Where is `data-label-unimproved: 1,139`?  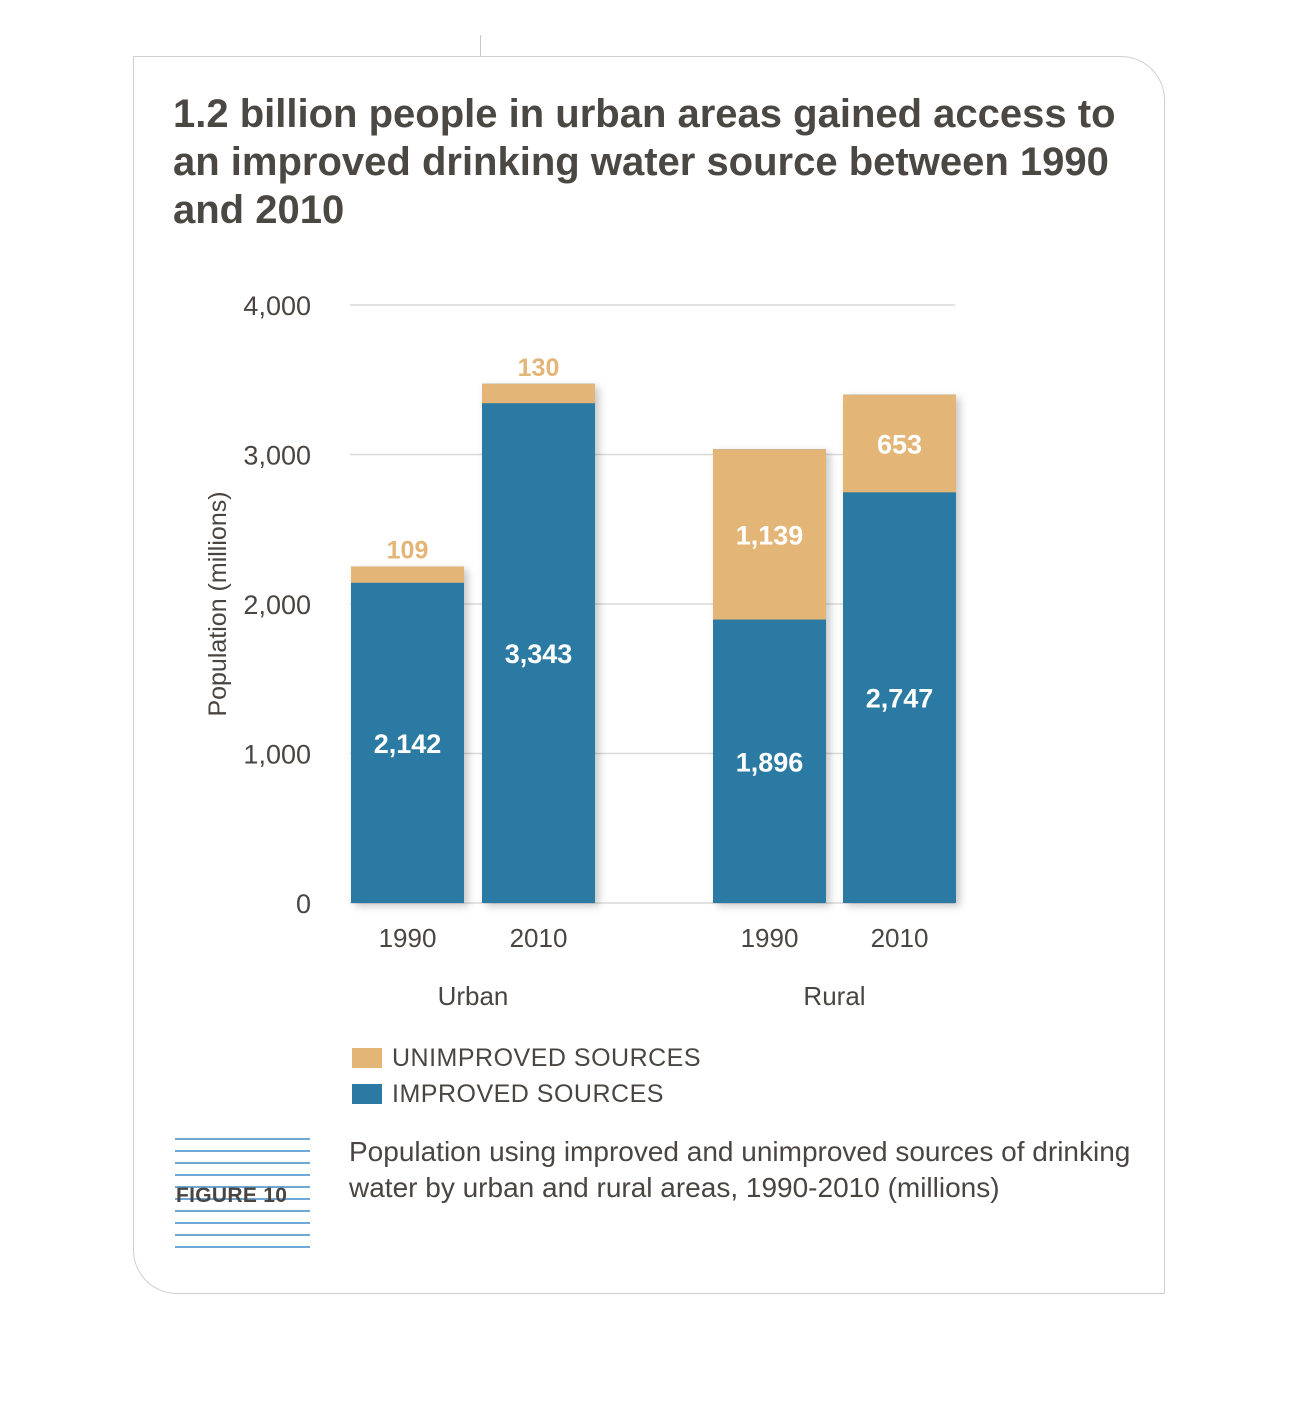
data-label-unimproved: 1,139 is located at coordinates (770, 535).